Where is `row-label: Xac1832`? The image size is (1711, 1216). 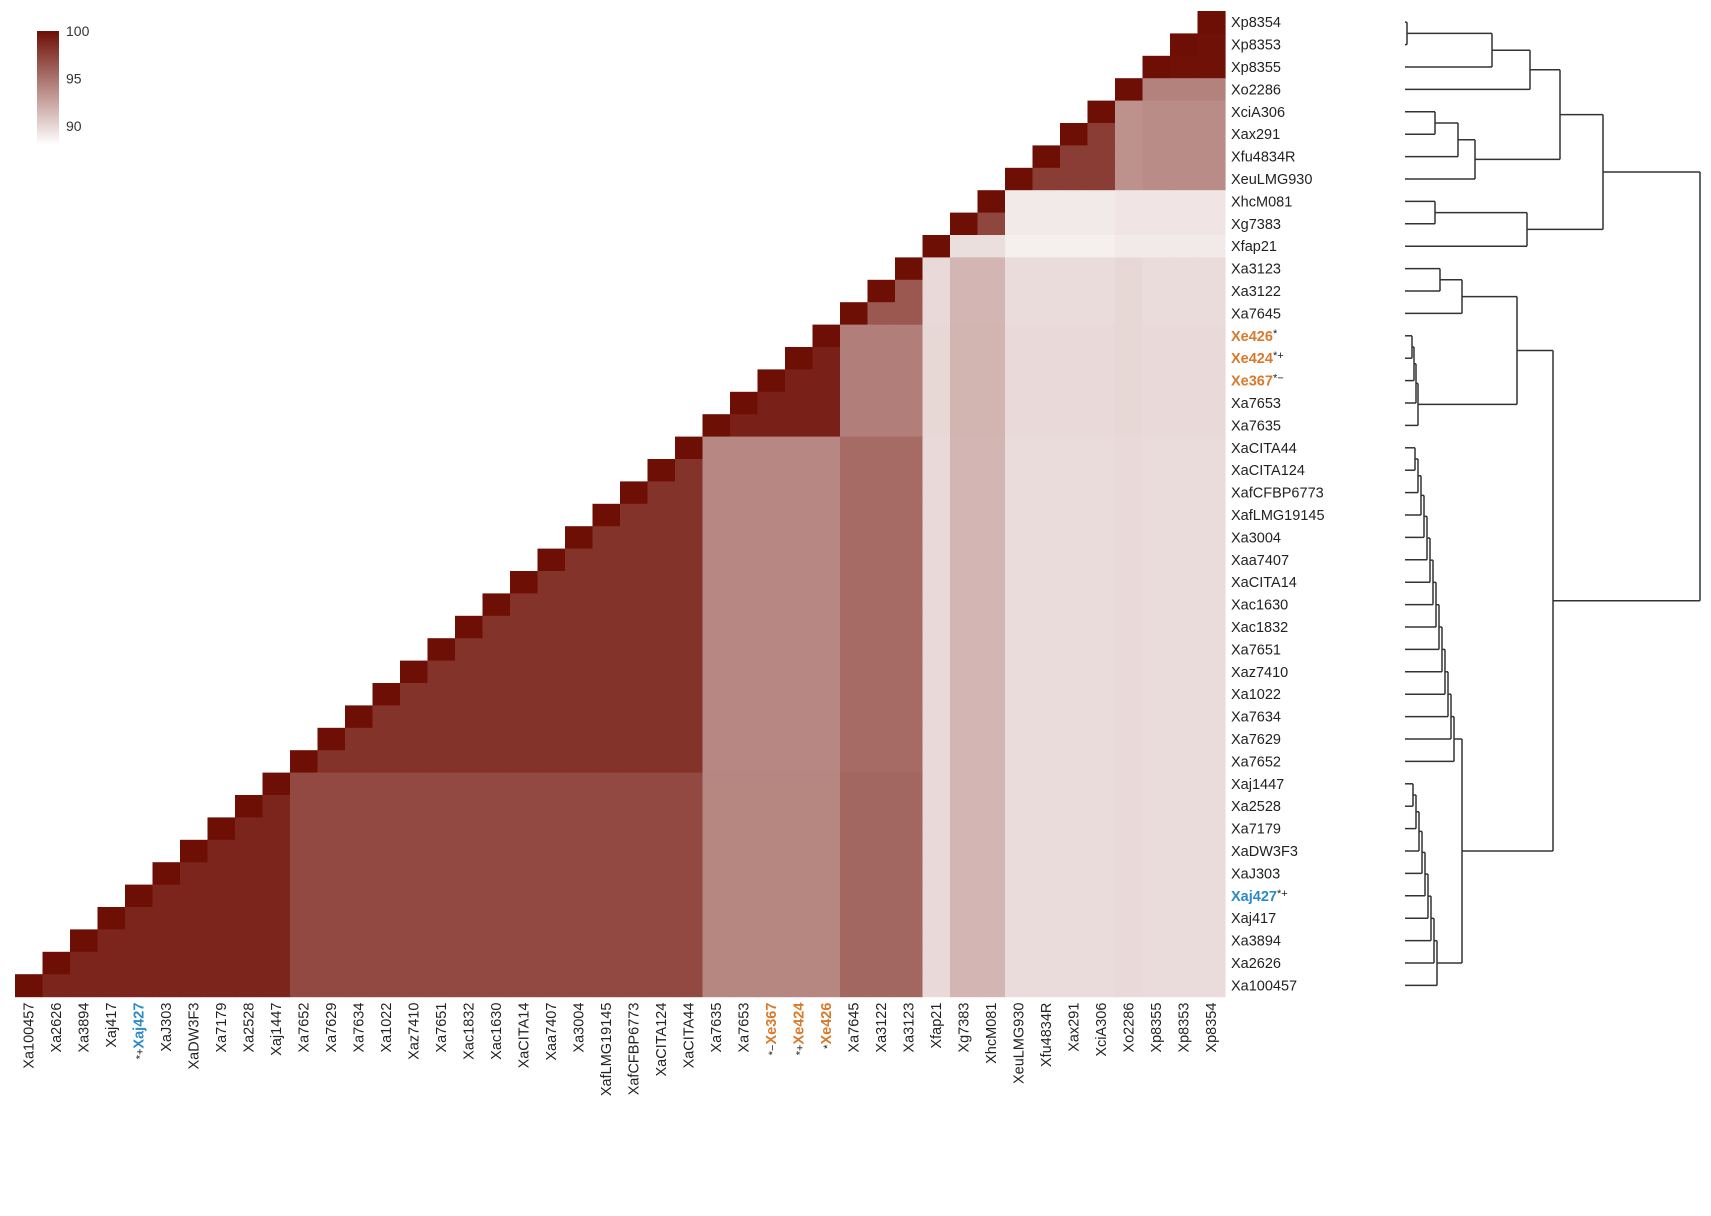
row-label: Xac1832 is located at coordinates (1259, 628).